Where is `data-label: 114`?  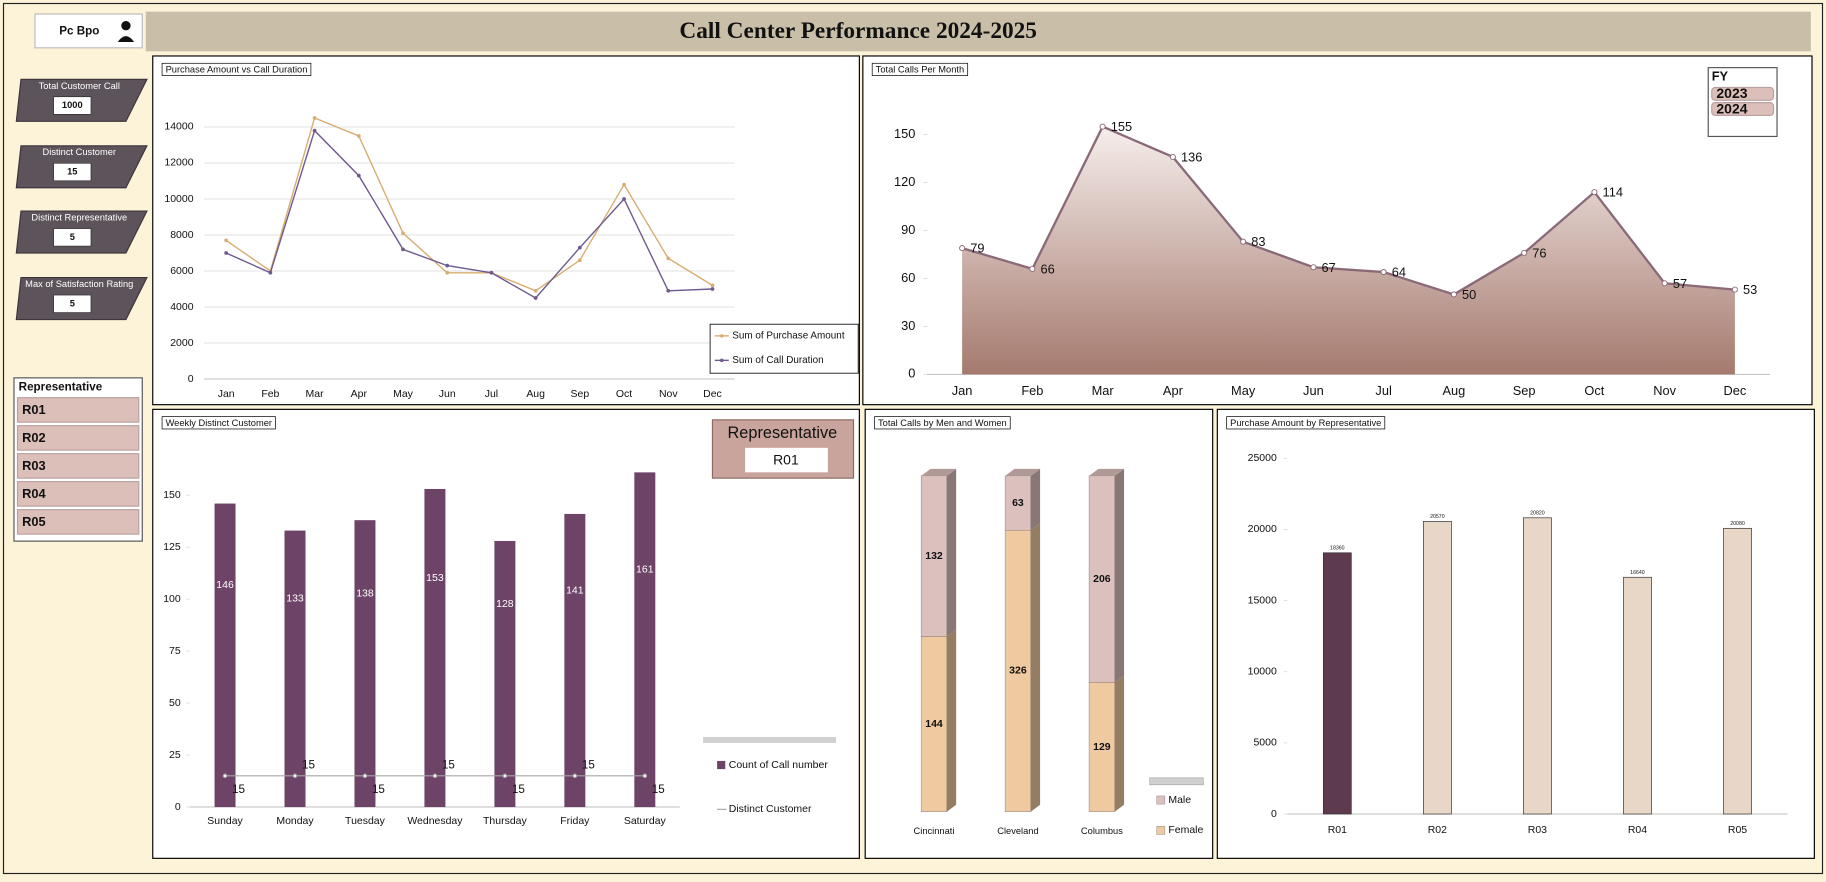
data-label: 114 is located at coordinates (1613, 192).